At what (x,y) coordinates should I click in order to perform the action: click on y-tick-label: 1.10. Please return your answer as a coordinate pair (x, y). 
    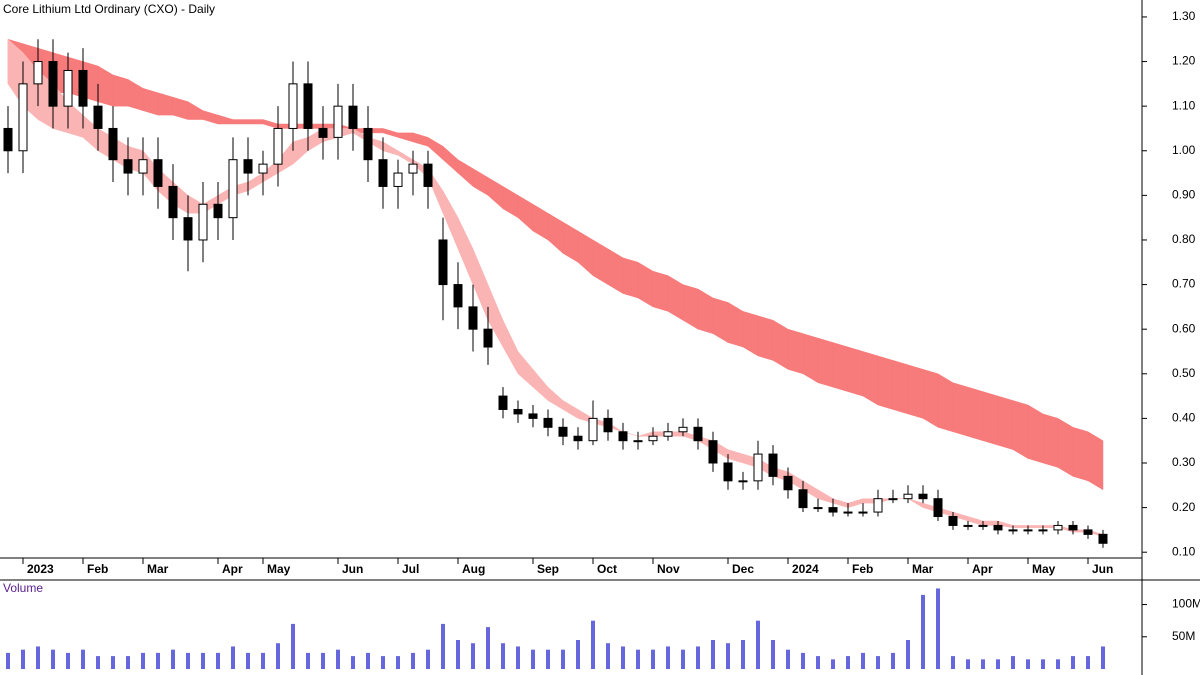
    Looking at the image, I should click on (1184, 105).